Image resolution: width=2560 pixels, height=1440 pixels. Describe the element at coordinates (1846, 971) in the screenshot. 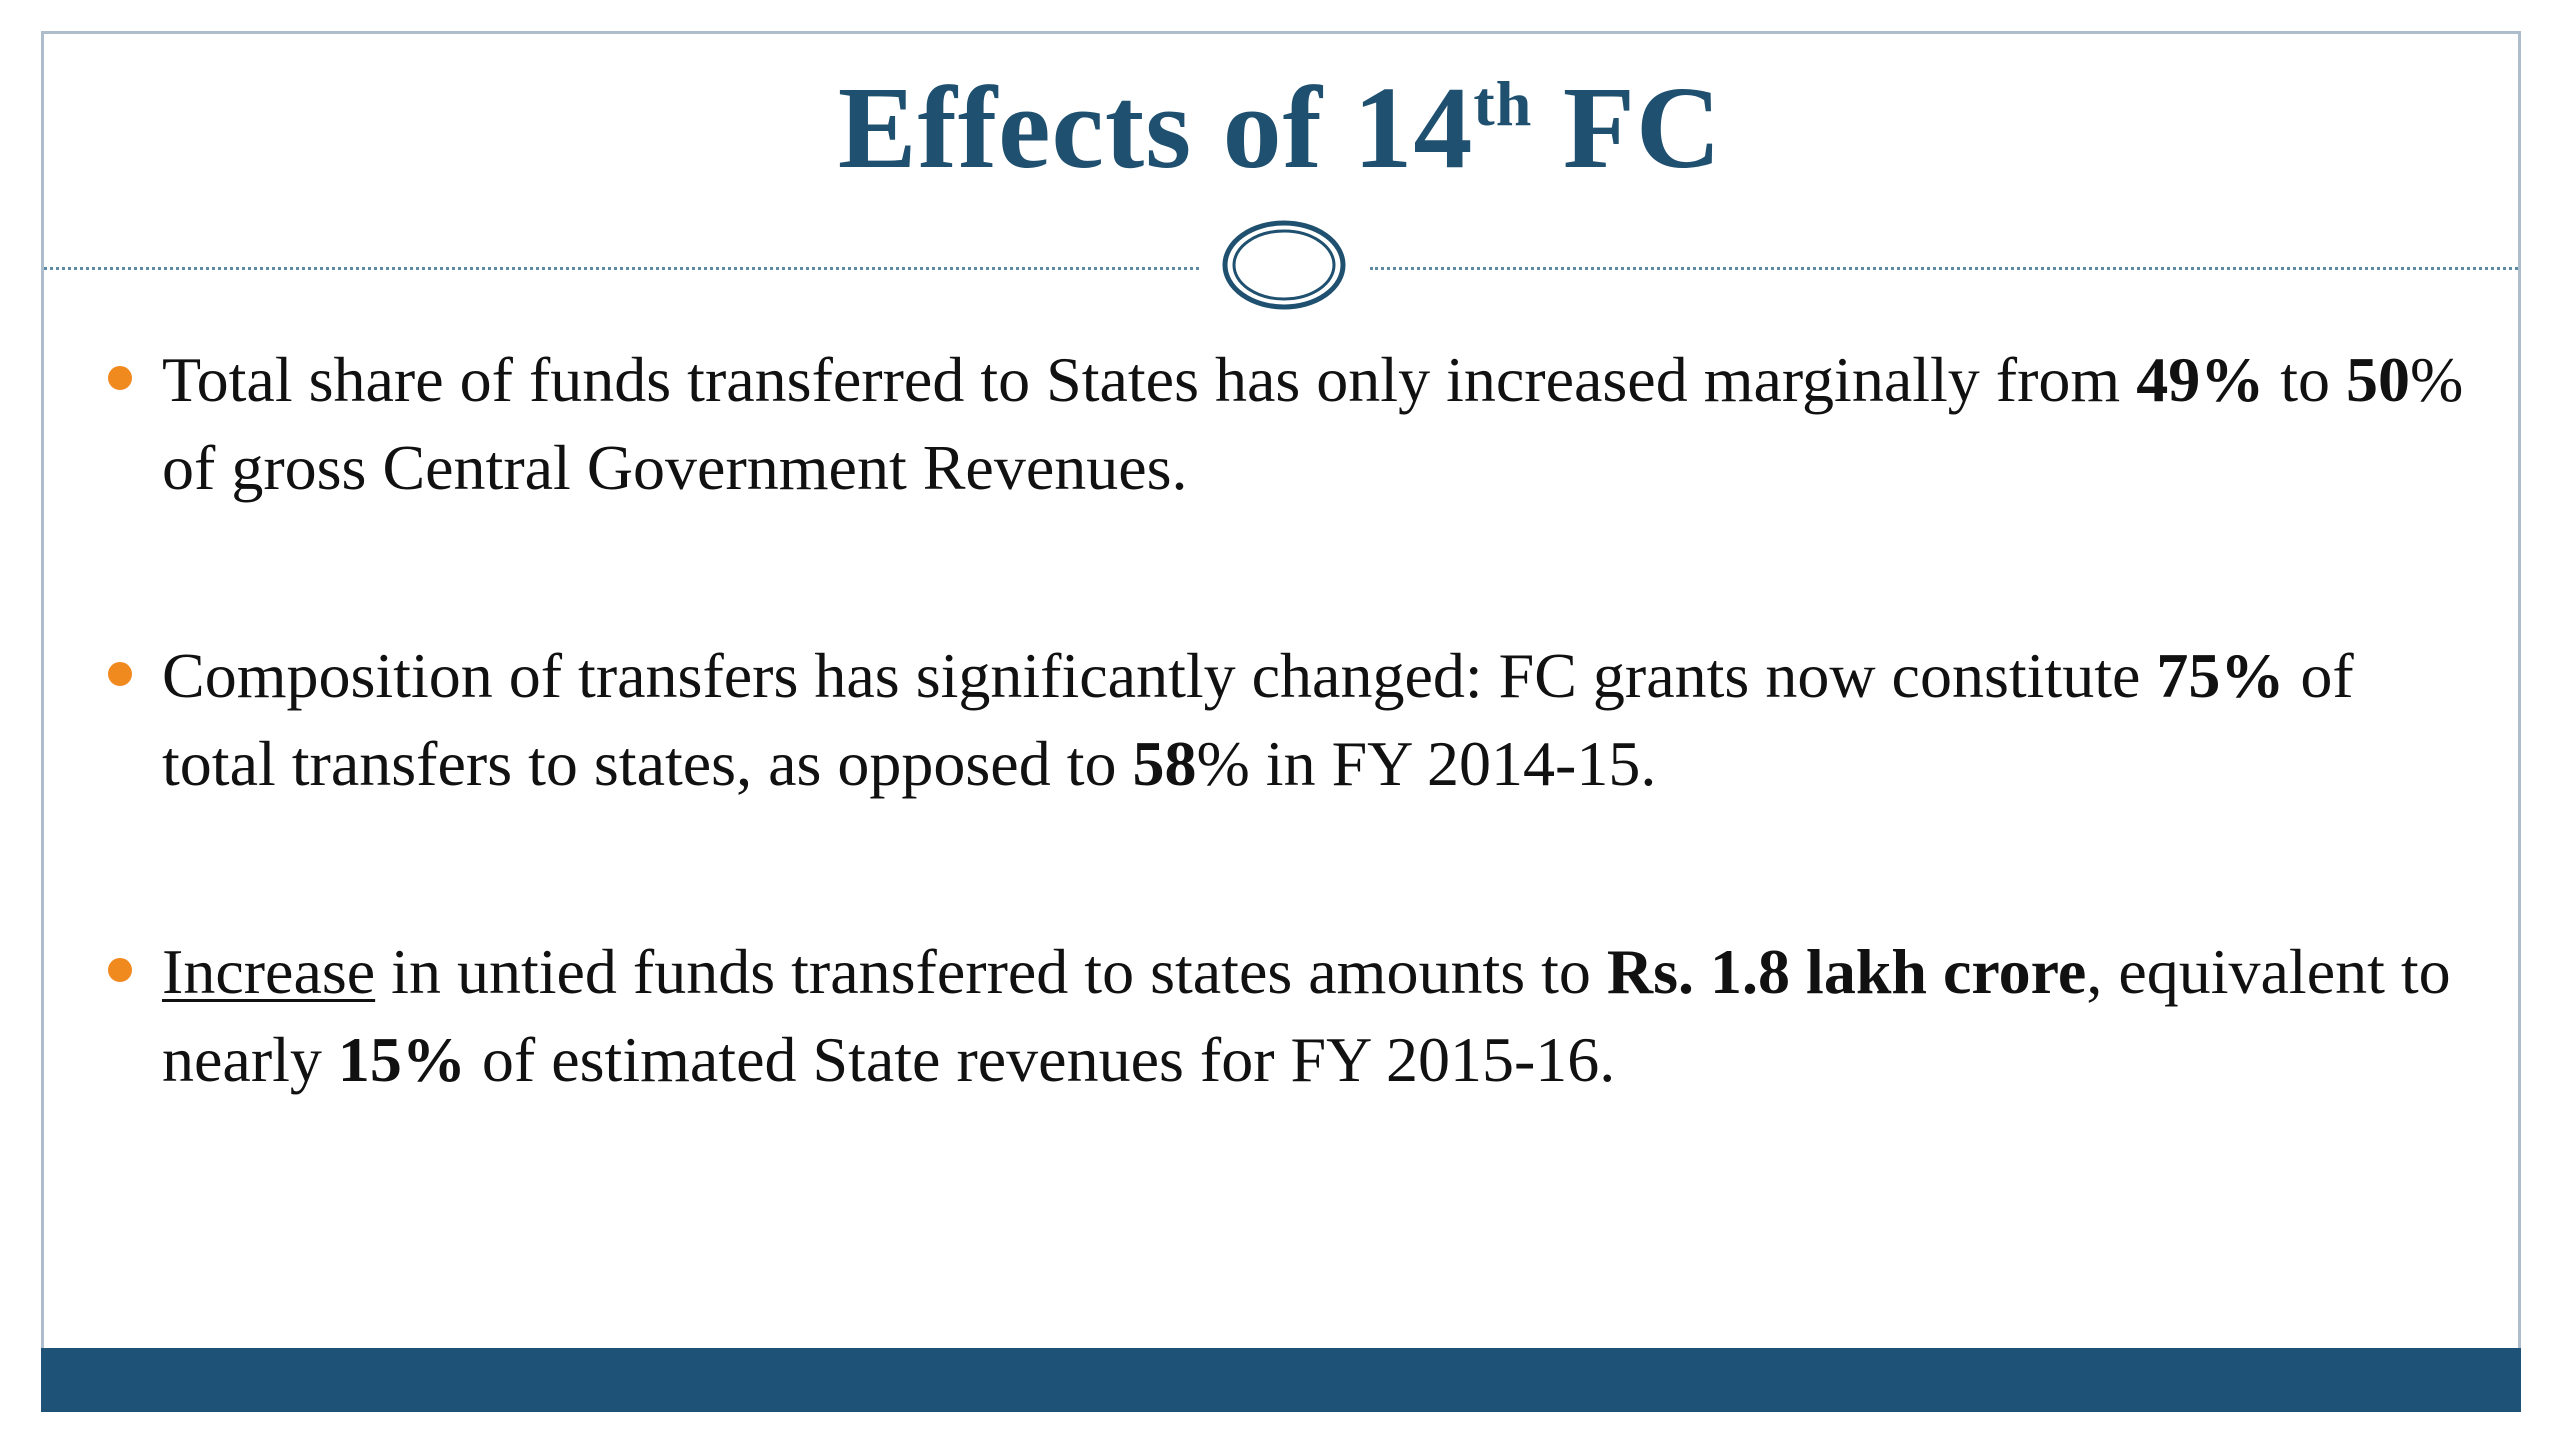

I see `bullet-bold-value: Rs. 1.8 lakh crore` at that location.